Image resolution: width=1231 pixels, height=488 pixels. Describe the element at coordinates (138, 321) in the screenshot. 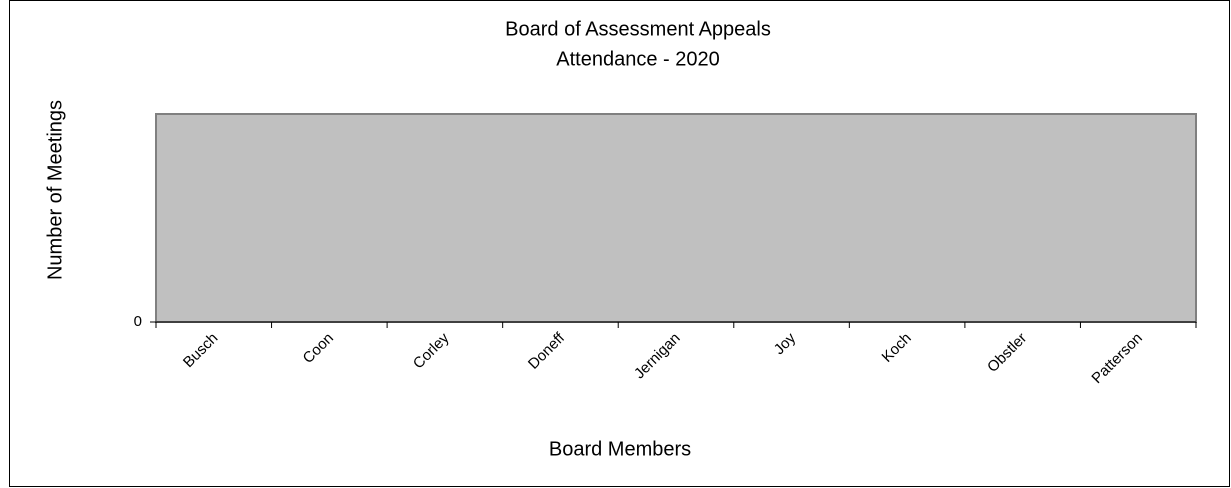

I see `y-tick-label: 0` at that location.